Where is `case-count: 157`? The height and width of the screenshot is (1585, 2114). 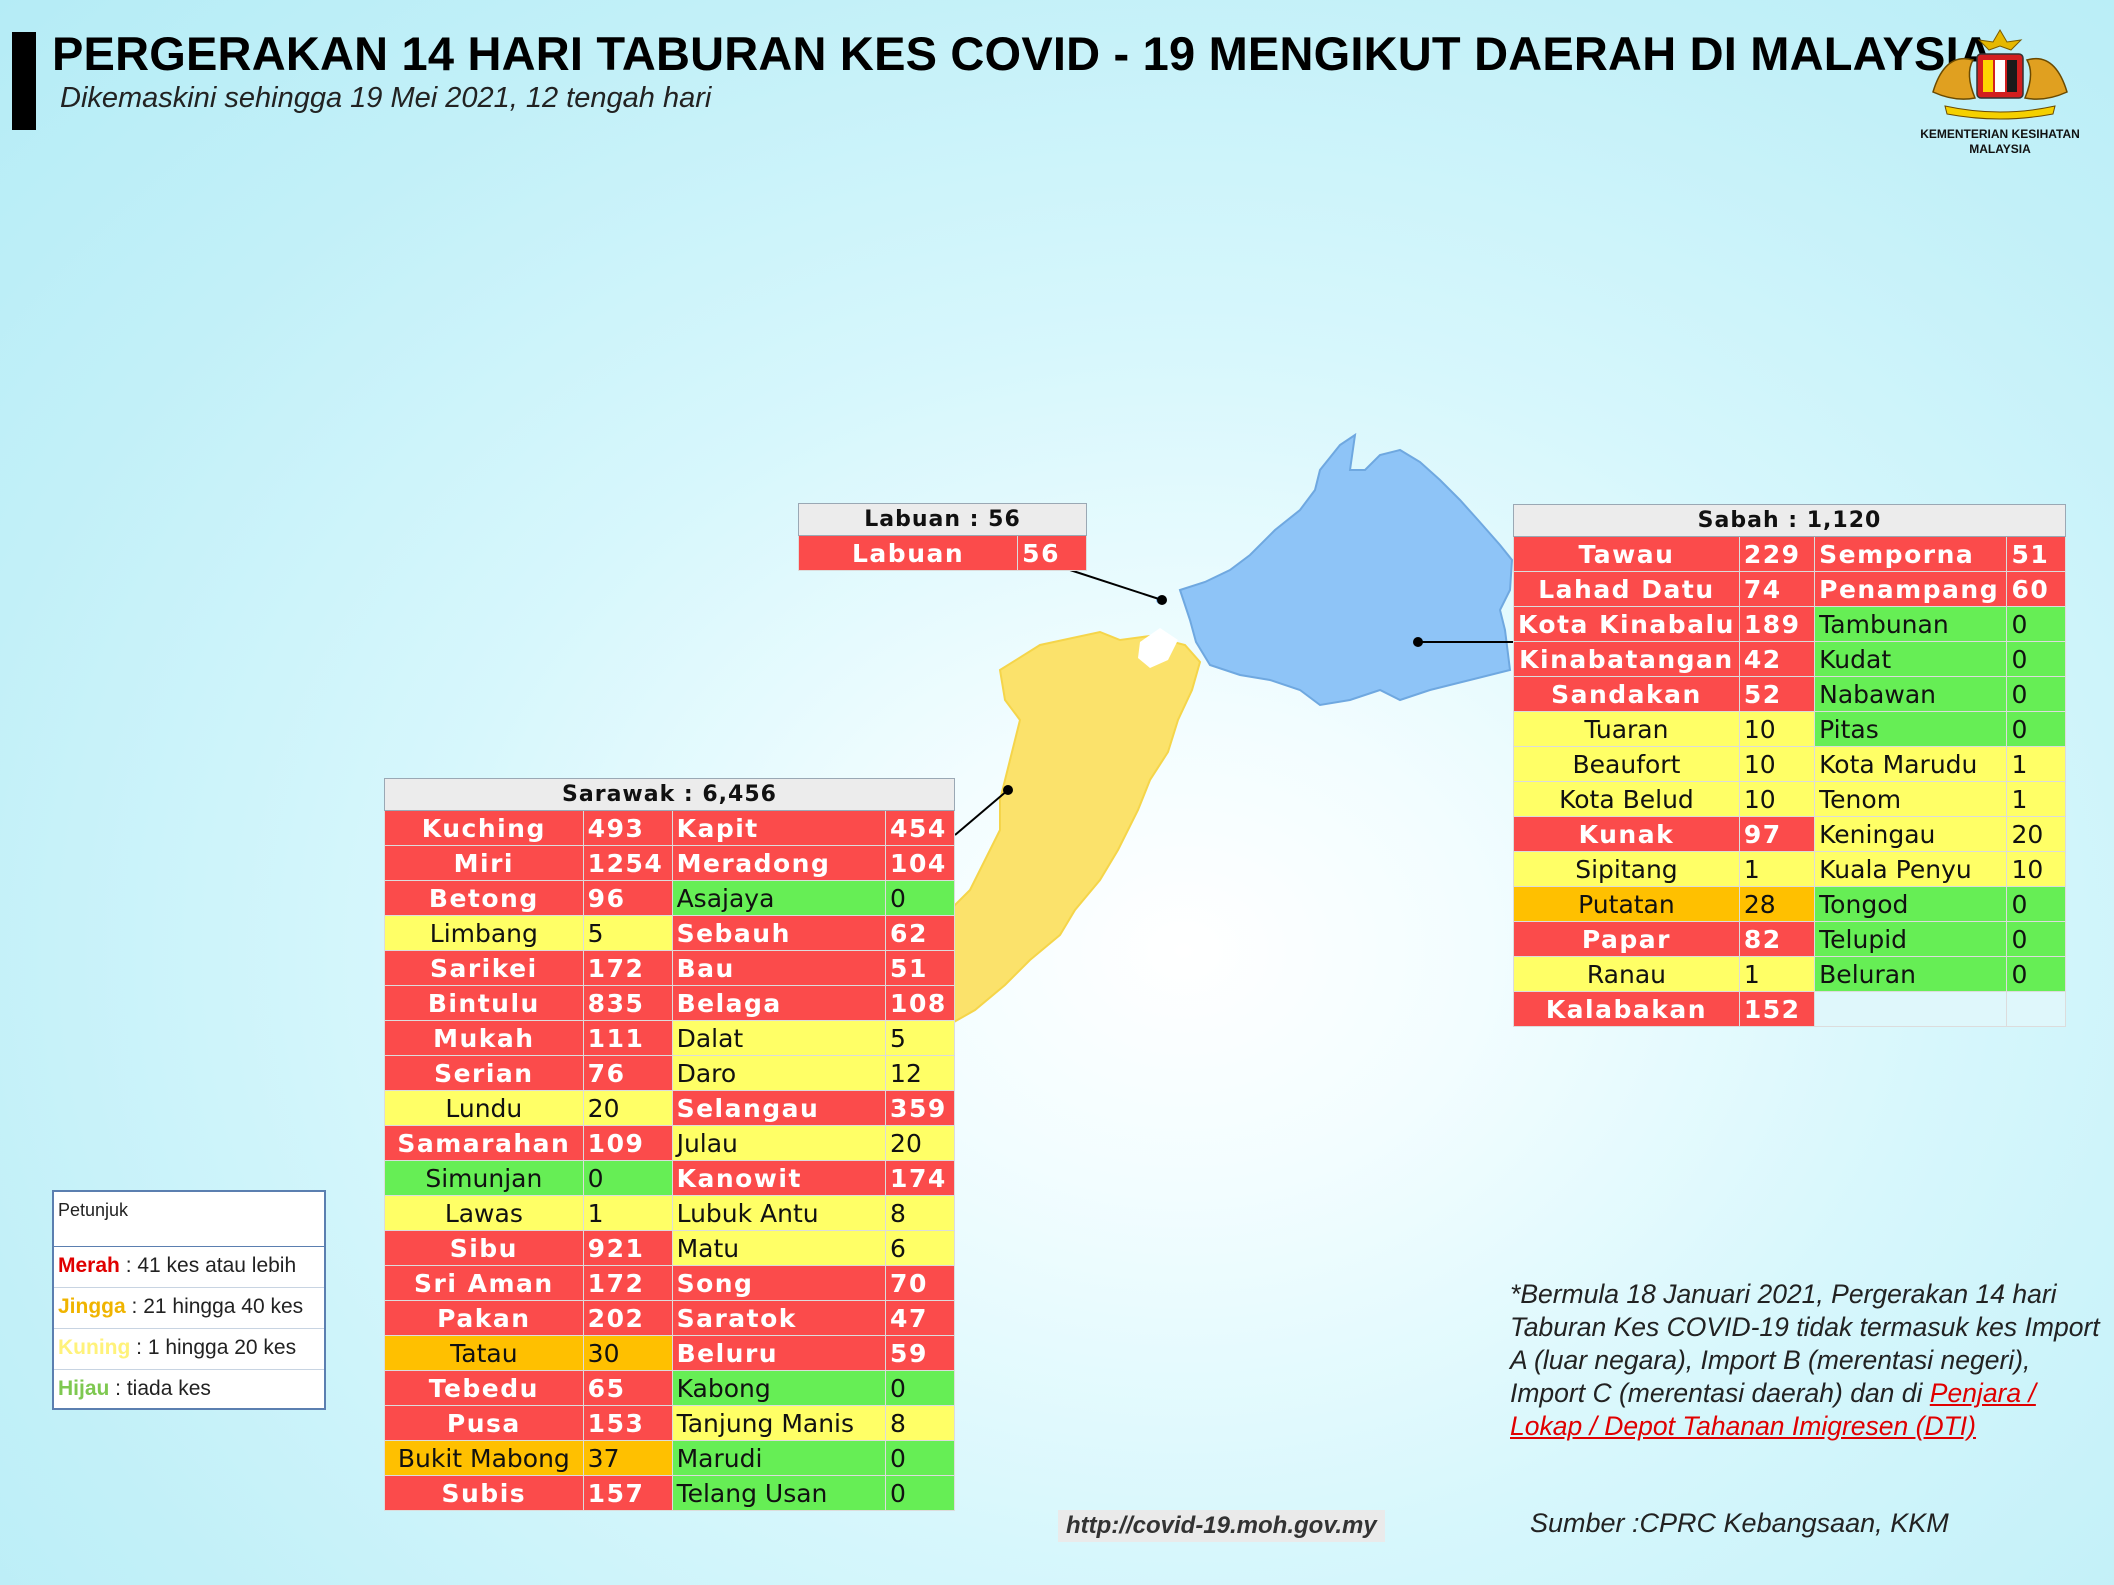 case-count: 157 is located at coordinates (627, 1493).